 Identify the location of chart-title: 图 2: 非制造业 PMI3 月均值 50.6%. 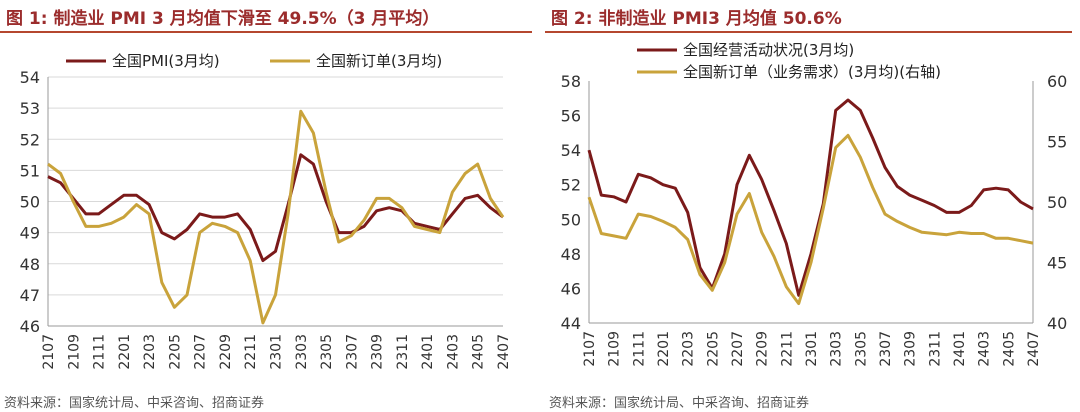
(696, 19).